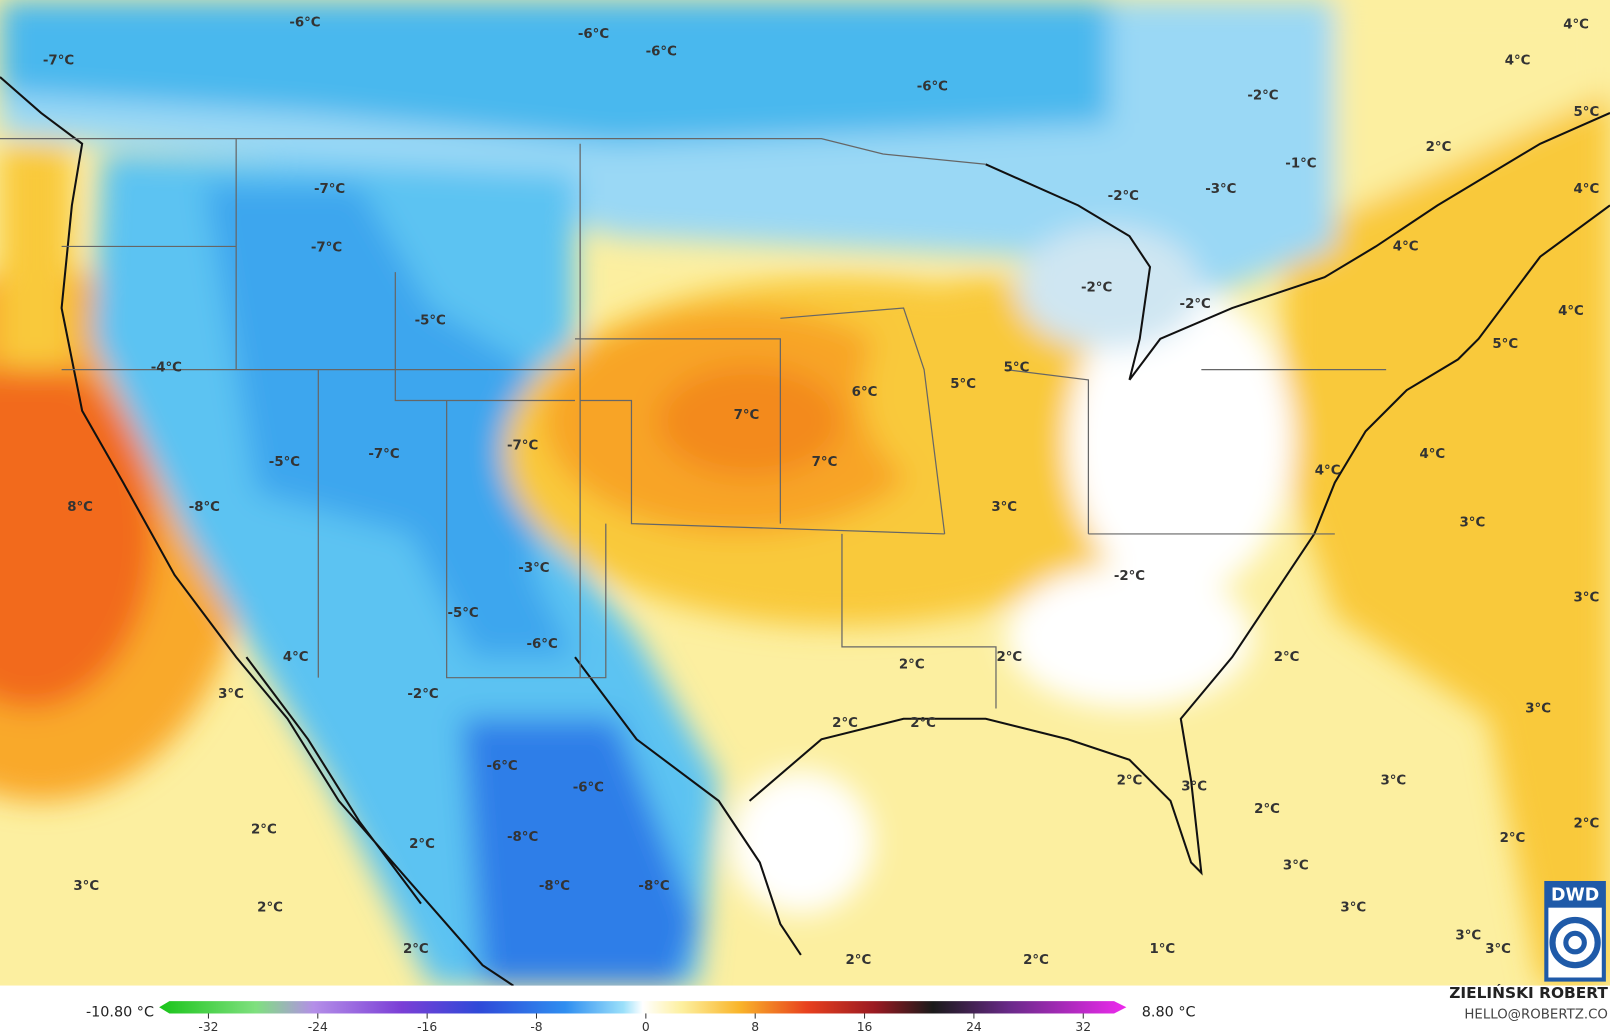 This screenshot has height=1035, width=1610. What do you see at coordinates (1169, 1013) in the screenshot?
I see `colorbar-max: 8.80 °C` at bounding box center [1169, 1013].